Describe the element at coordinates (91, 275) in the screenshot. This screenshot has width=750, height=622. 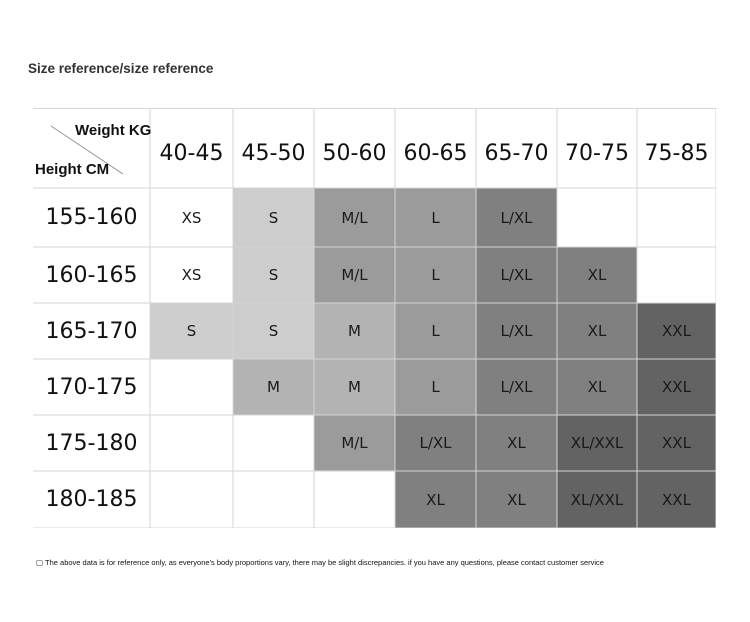
I see `row-header: 160-165` at that location.